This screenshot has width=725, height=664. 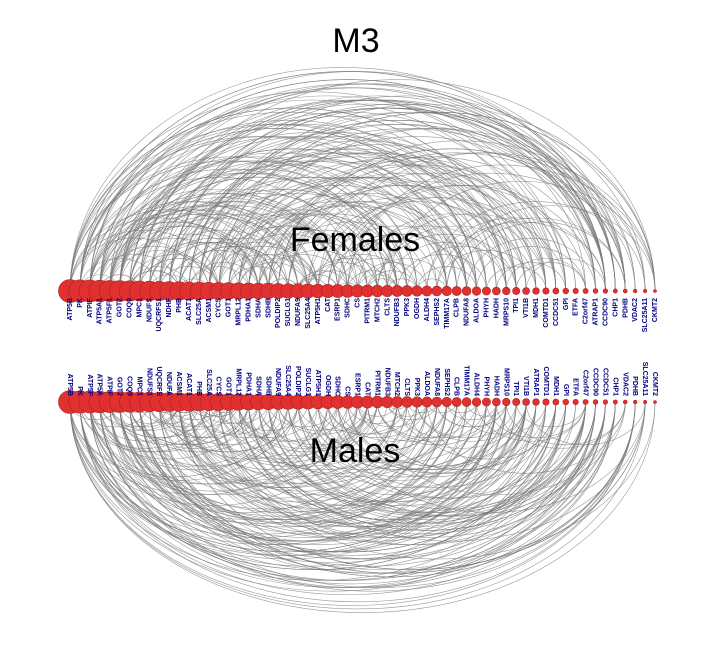 What do you see at coordinates (397, 312) in the screenshot?
I see `gene-label: NDUFB3` at bounding box center [397, 312].